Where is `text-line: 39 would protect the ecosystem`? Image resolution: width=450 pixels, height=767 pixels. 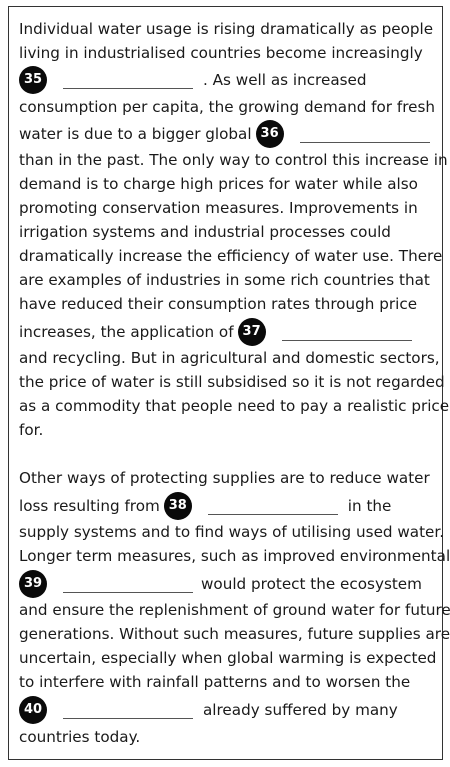 text-line: 39 would protect the ecosystem is located at coordinates (220, 584).